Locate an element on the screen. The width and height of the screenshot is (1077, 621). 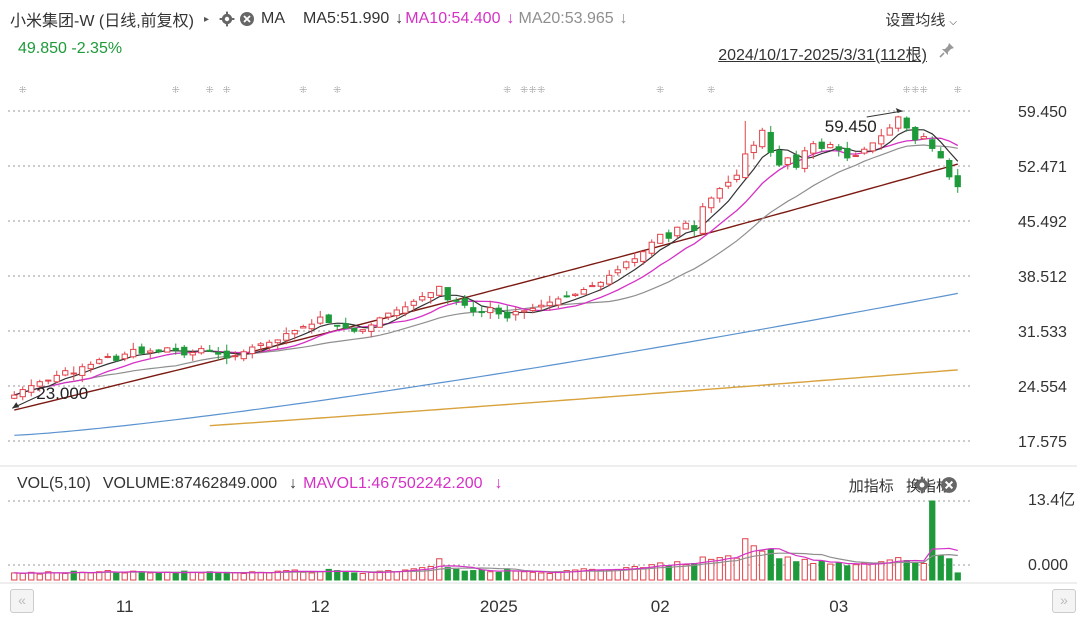
mavol1-value: MAVOL1:467502242.200 is located at coordinates (393, 483).